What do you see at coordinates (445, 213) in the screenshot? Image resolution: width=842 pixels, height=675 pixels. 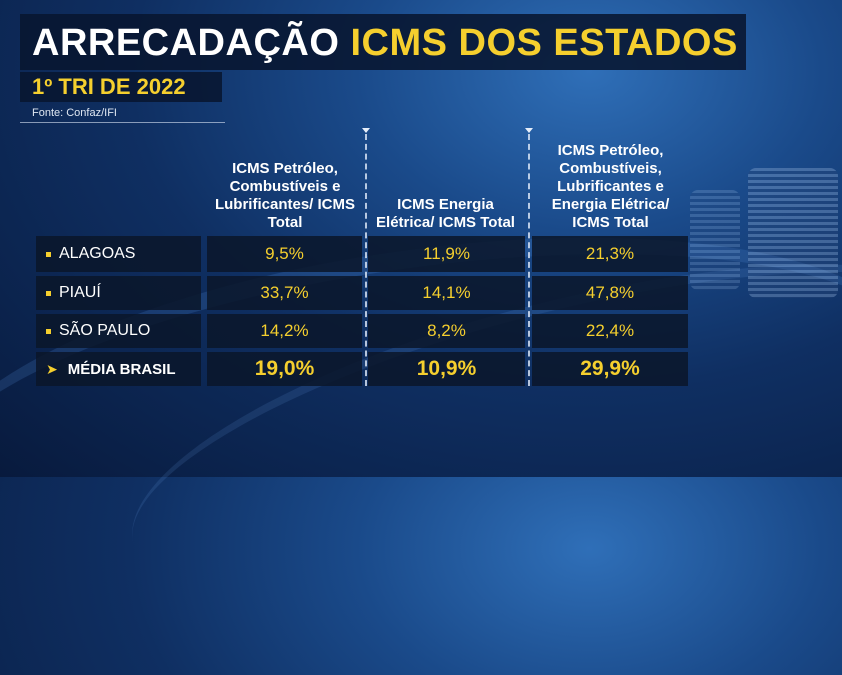 I see `column-header-energia: ICMS Energia Elétrica/ ICMS Total` at bounding box center [445, 213].